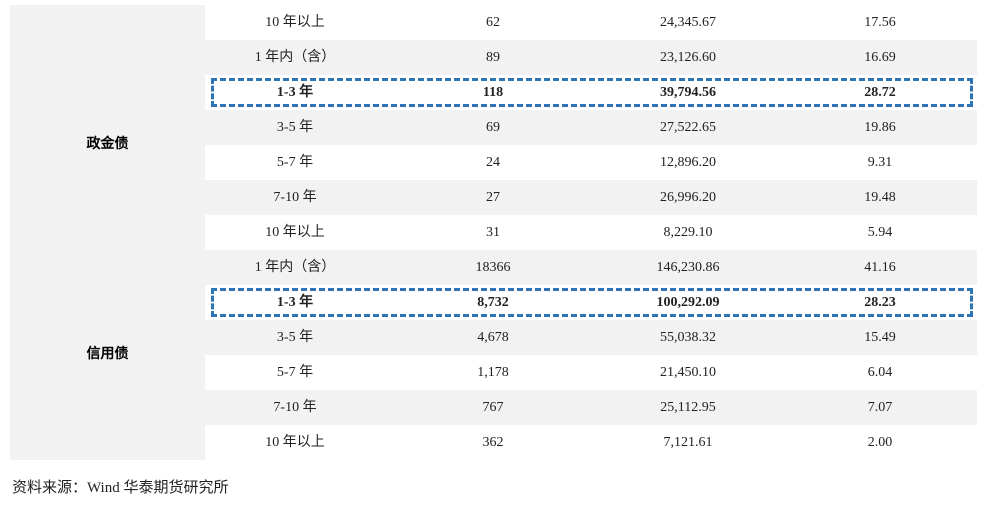  What do you see at coordinates (493, 57) in the screenshot?
I see `table-cell: 89` at bounding box center [493, 57].